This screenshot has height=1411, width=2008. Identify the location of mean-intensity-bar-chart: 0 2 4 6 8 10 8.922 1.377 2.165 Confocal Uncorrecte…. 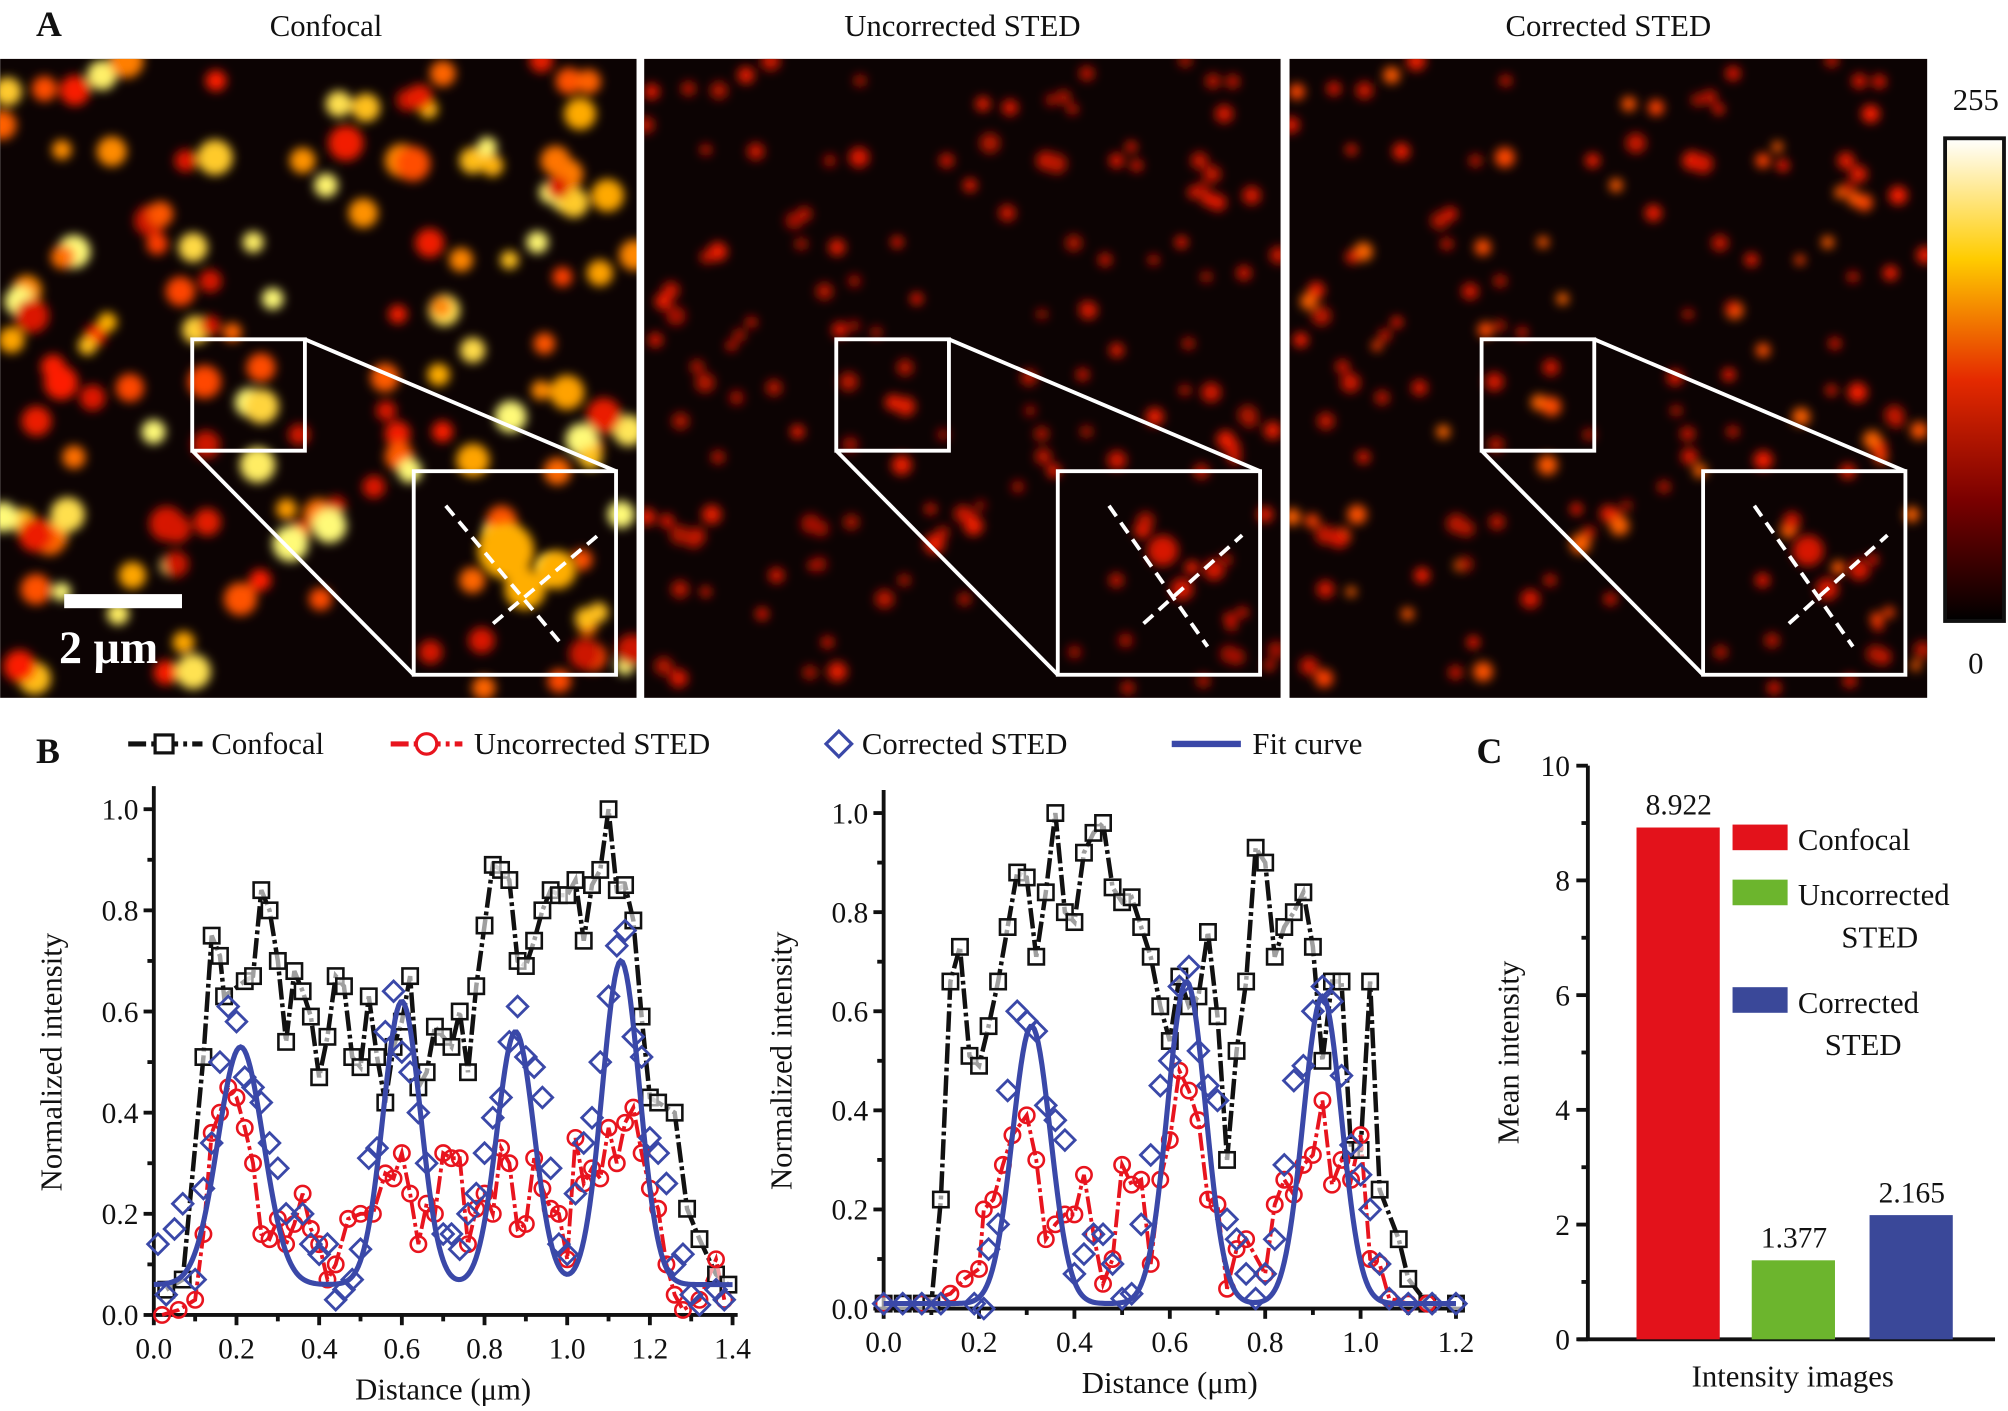
(1744, 1072).